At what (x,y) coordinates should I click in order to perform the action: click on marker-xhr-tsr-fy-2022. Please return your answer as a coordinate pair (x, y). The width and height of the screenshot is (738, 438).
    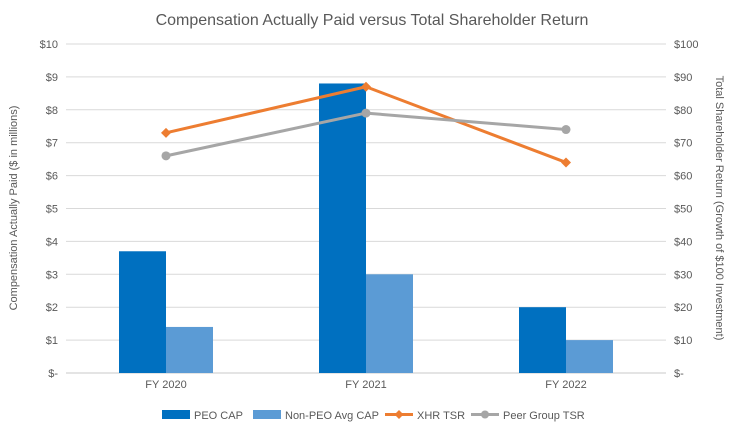
    Looking at the image, I should click on (566, 162).